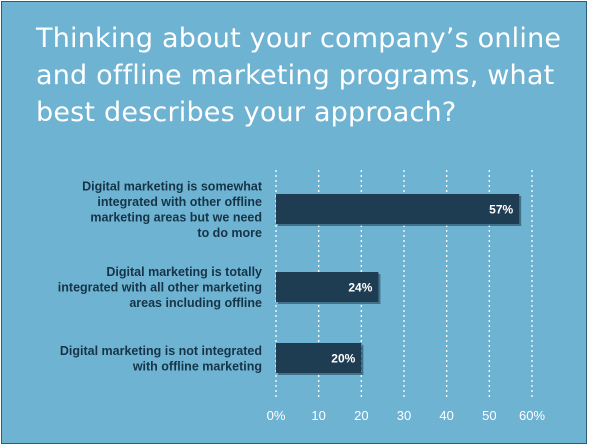 The height and width of the screenshot is (448, 591). What do you see at coordinates (229, 233) in the screenshot?
I see `category-label-line: to do more` at bounding box center [229, 233].